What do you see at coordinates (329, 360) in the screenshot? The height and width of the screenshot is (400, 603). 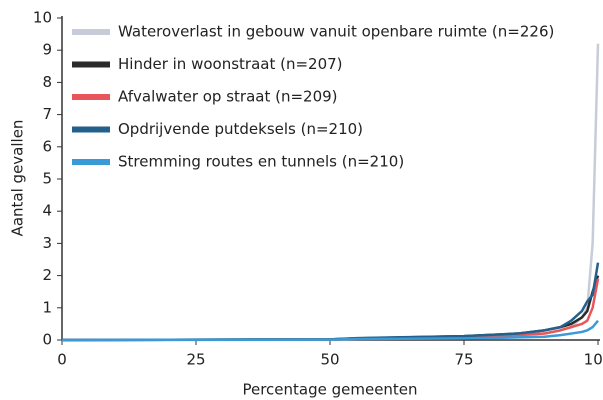 I see `x-tick-label: 50` at bounding box center [329, 360].